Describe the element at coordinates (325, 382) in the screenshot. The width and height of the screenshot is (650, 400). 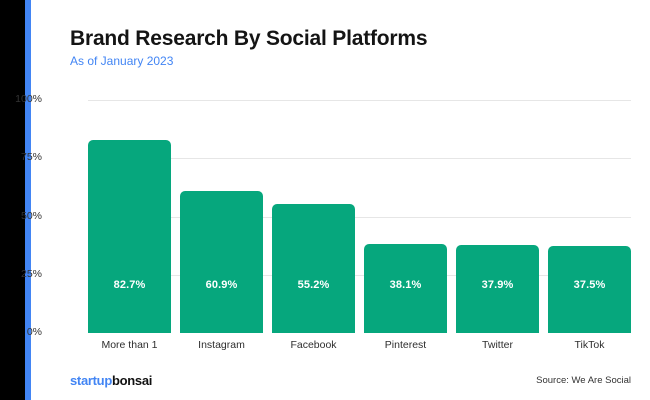
I see `chart-footer: startupbonsai Source: We Are Social` at that location.